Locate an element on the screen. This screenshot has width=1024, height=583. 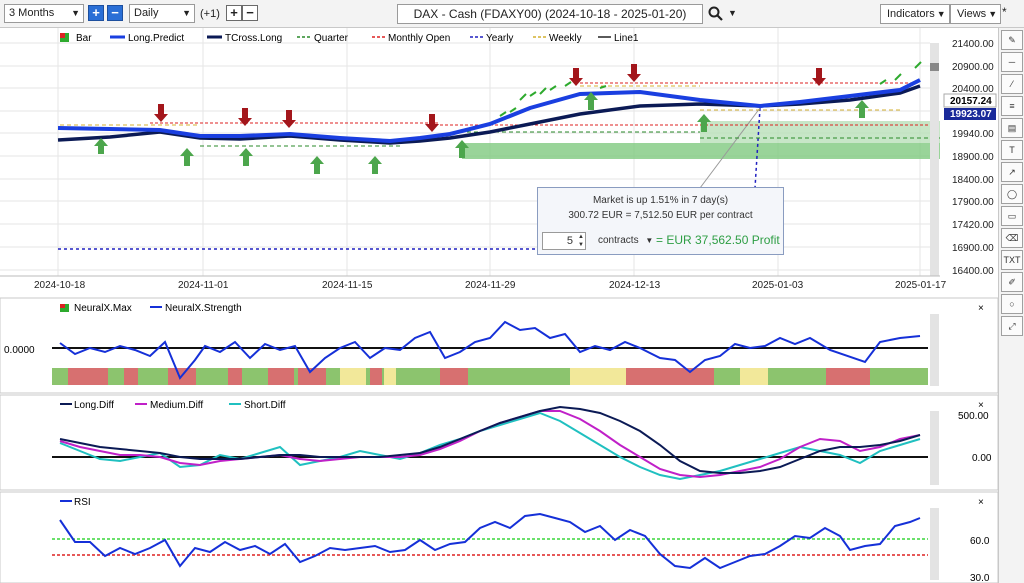
price-tick: 20900.00 is located at coordinates (973, 67).